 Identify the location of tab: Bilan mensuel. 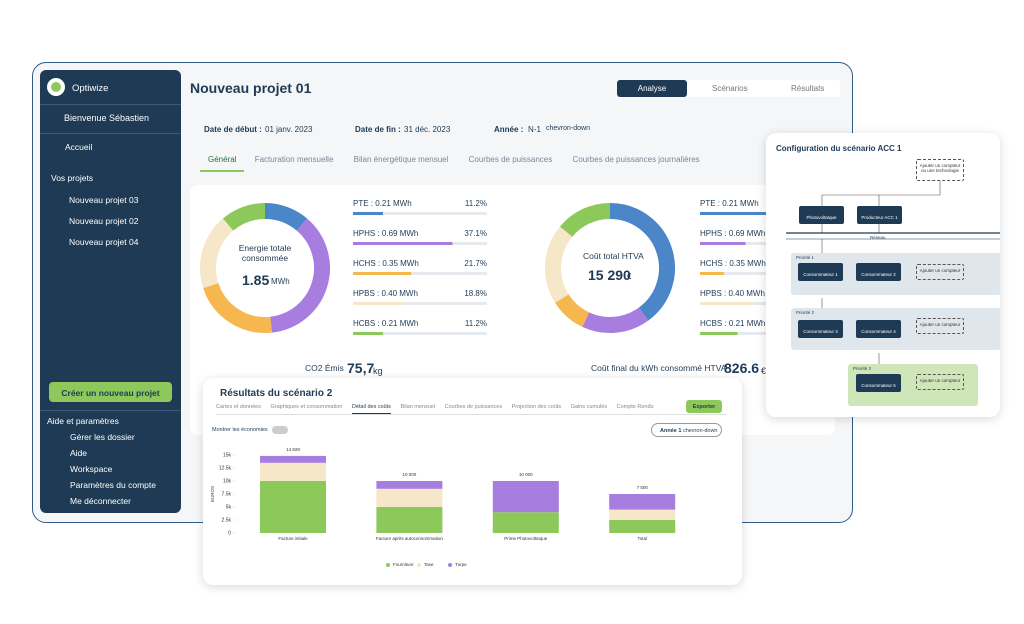
(418, 407).